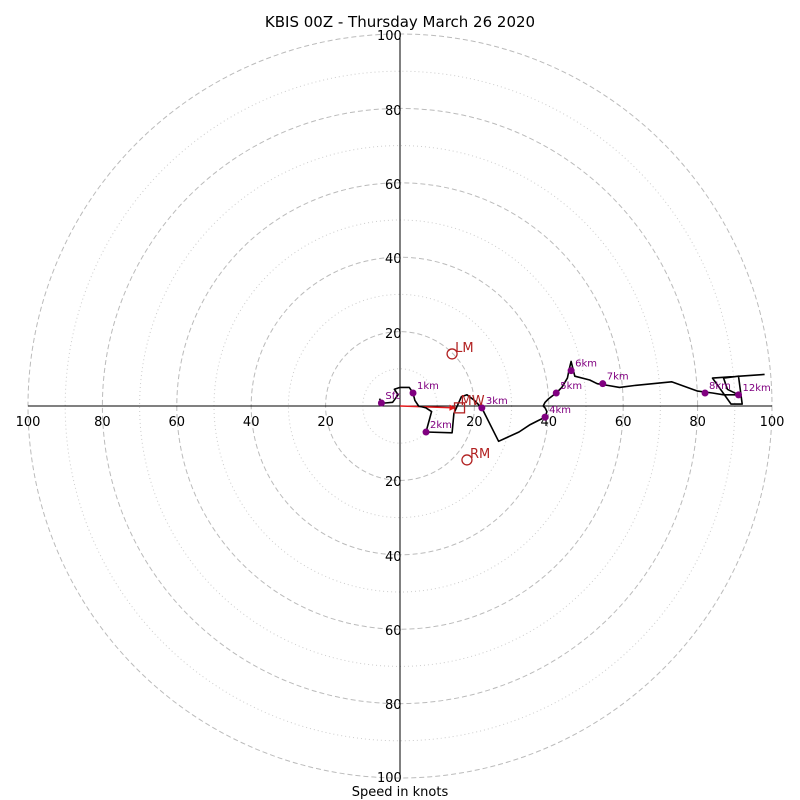  I want to click on hodograph-trace, so click(571, 401).